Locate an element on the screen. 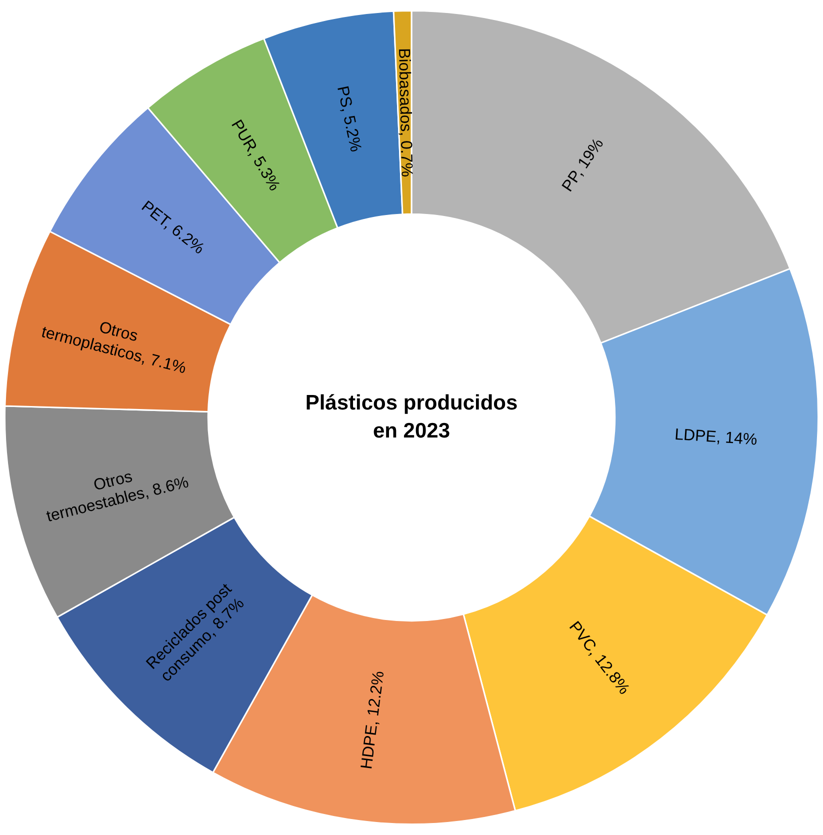  slice-label: PS, 5.2% is located at coordinates (348, 119).